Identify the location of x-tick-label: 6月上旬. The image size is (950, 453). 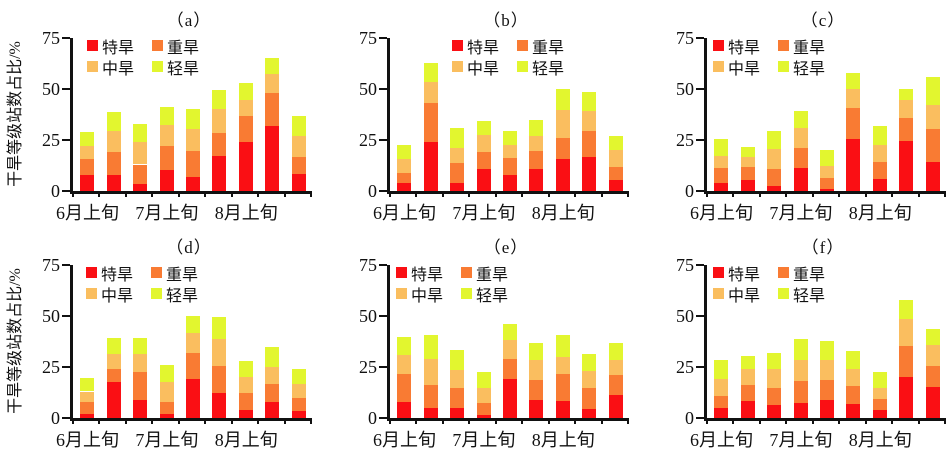
(88, 213).